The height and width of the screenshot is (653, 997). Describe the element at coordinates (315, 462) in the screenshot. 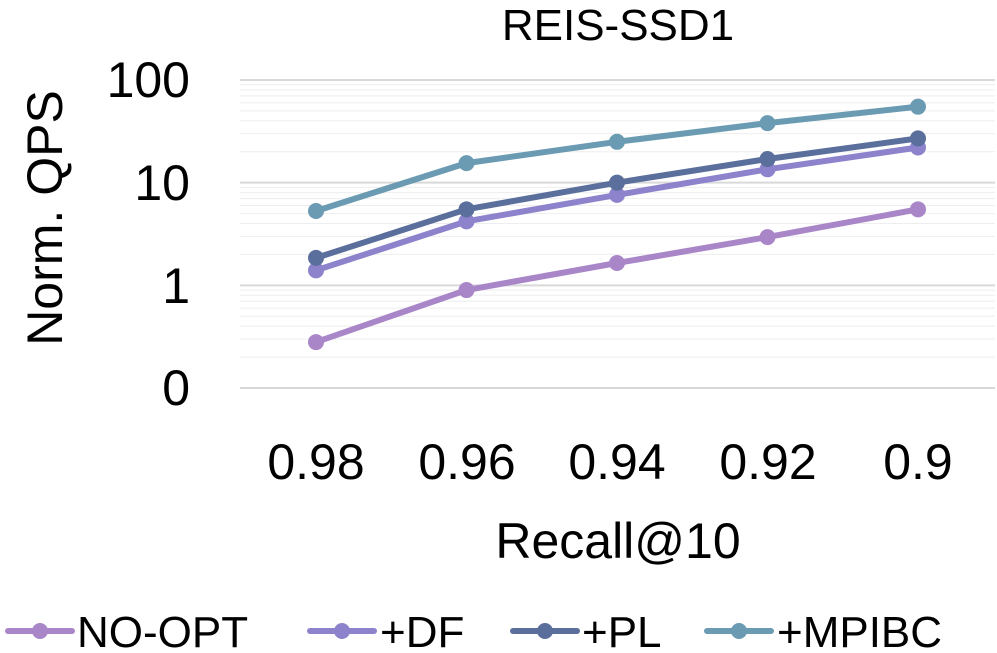

I see `x-tick-label: 0.98` at that location.